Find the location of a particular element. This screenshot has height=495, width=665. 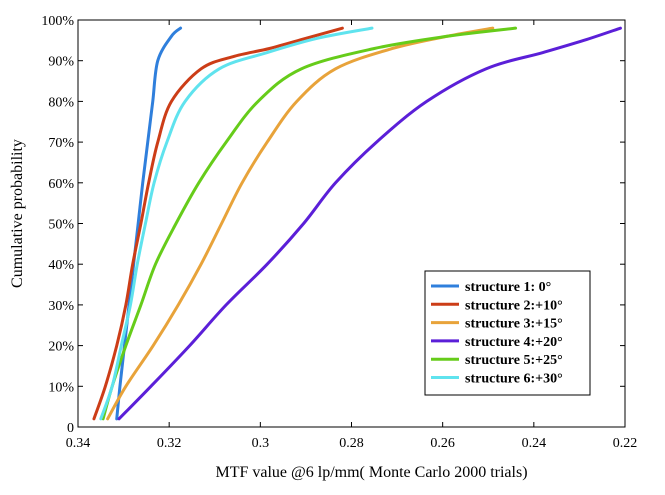

y-tick-label: 90% is located at coordinates (61, 62).